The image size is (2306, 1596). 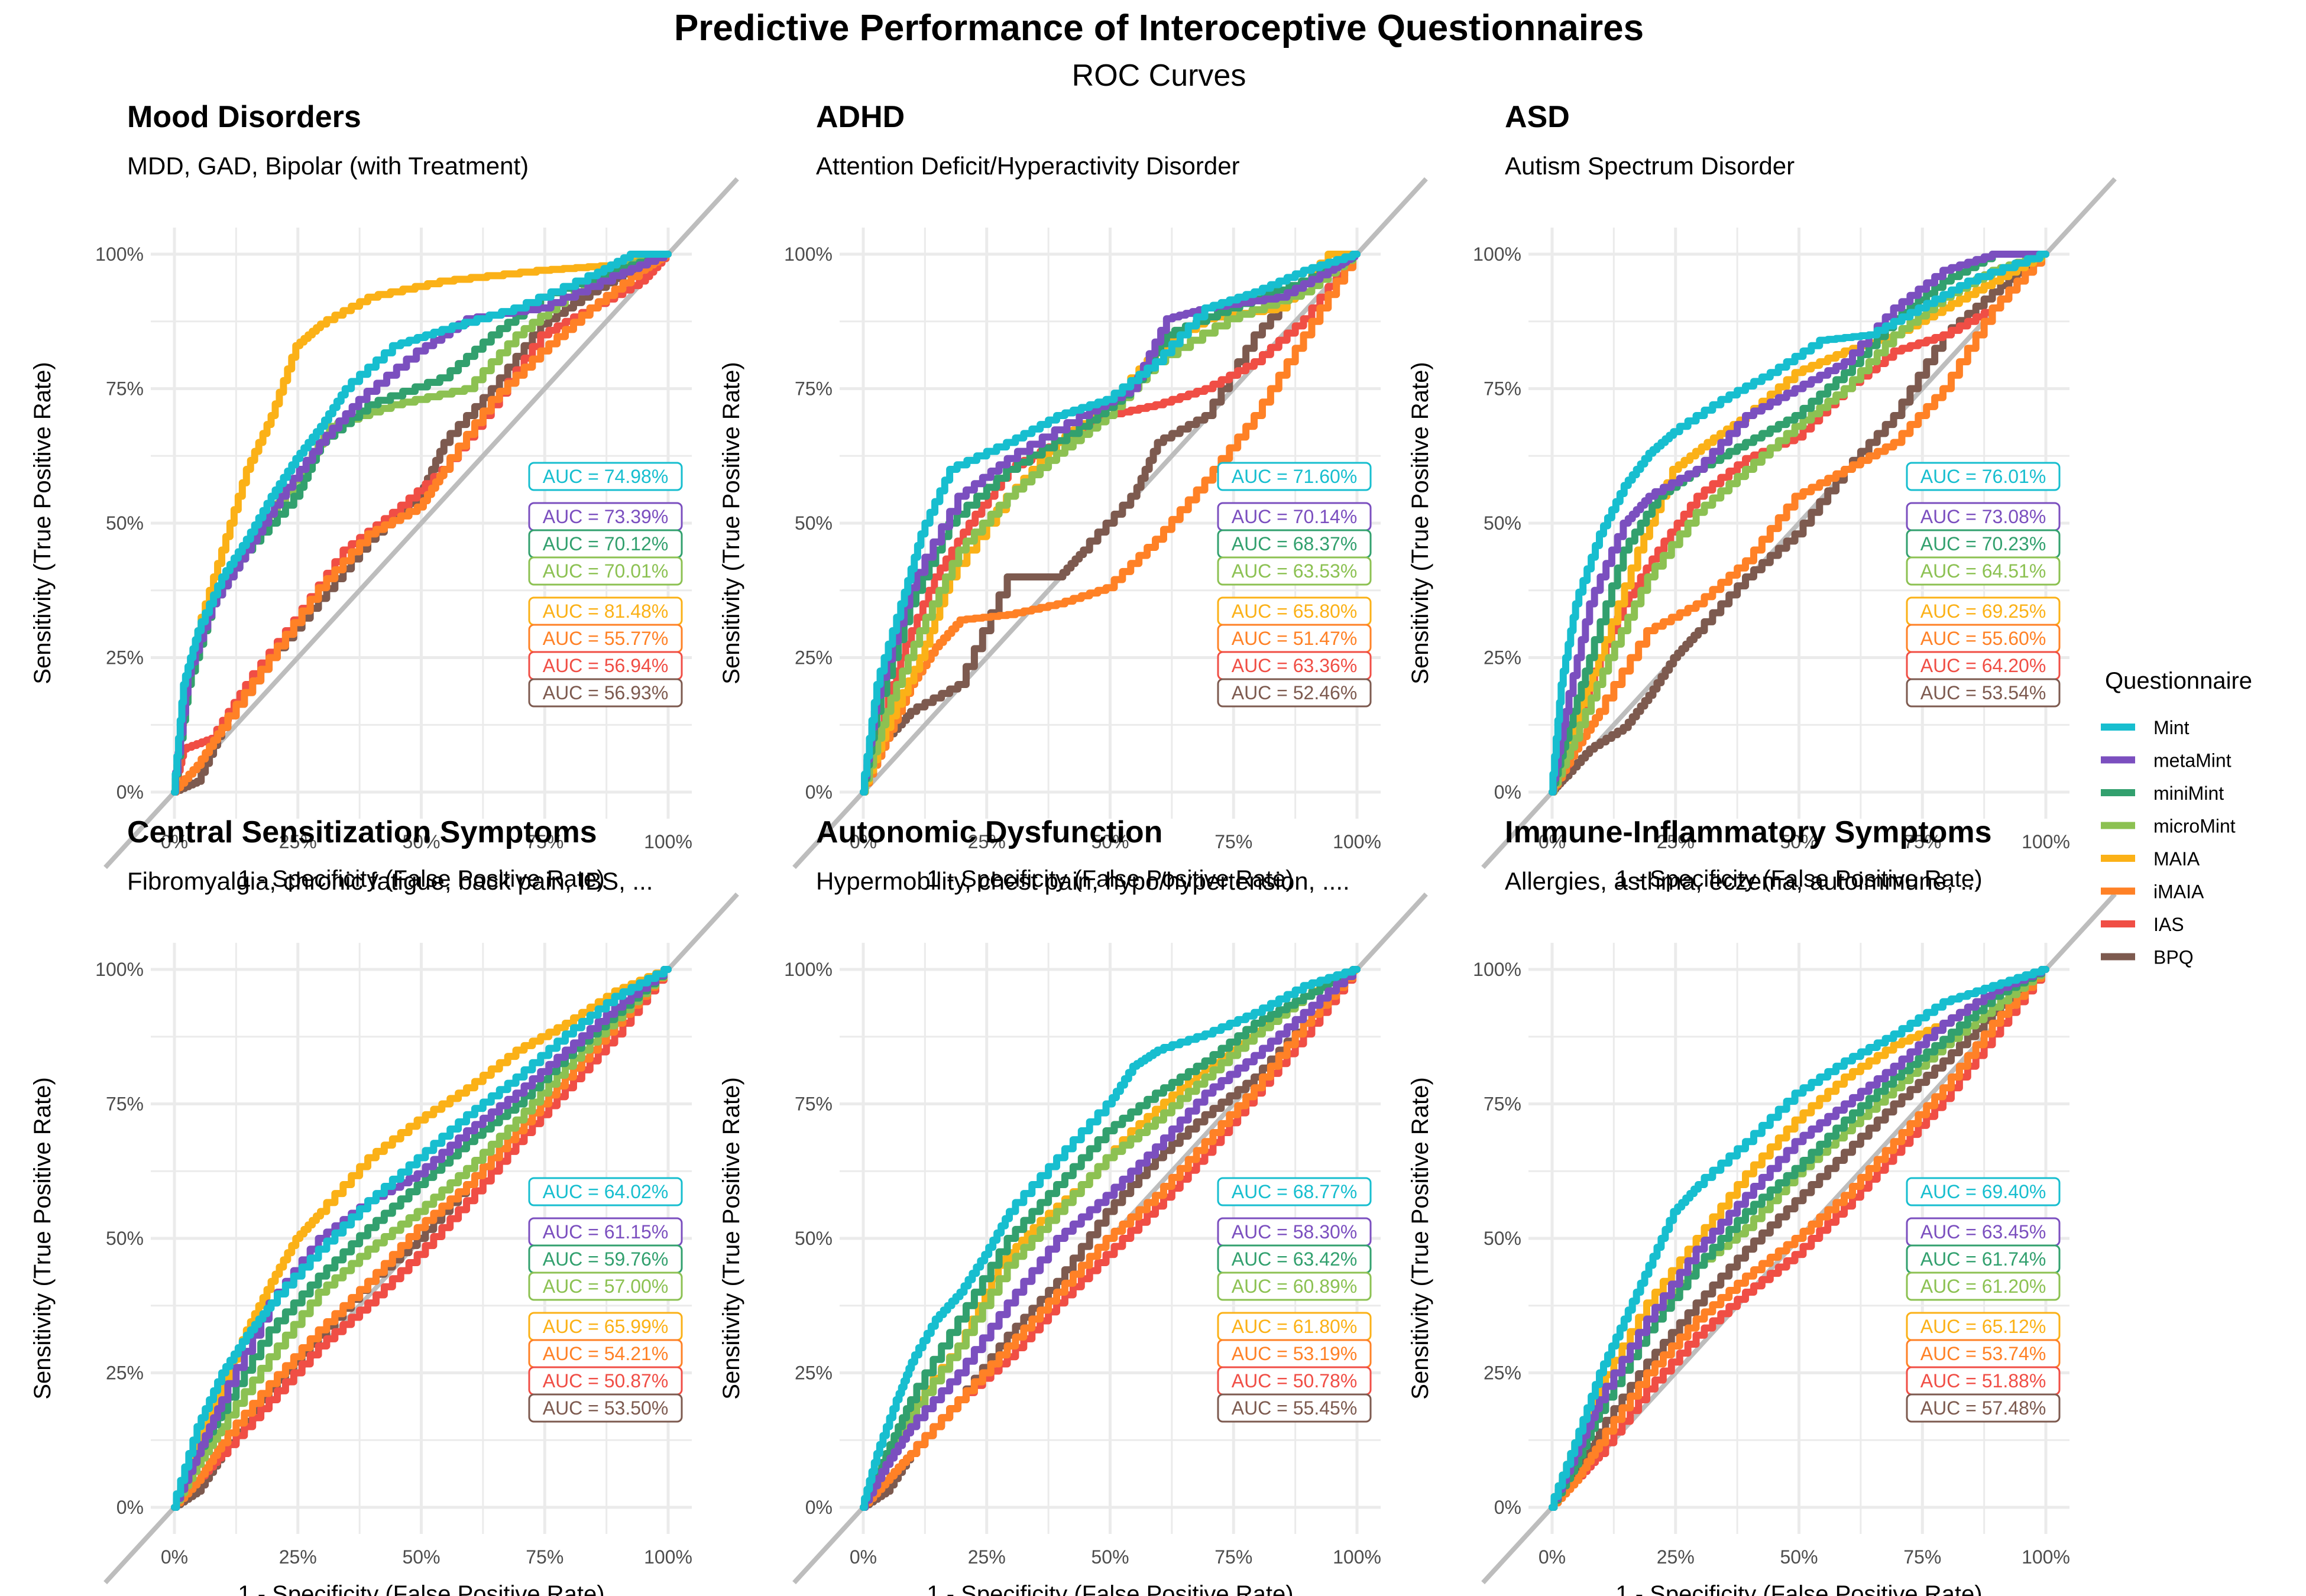 I want to click on auc-label: AUC = 61.74%, so click(x=1983, y=1259).